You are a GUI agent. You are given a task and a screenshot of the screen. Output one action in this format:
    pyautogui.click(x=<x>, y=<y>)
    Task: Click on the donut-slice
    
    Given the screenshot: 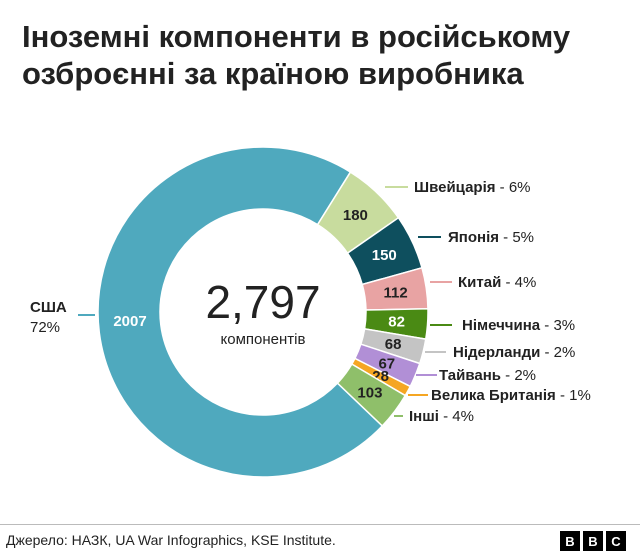 What is the action you would take?
    pyautogui.click(x=371, y=395)
    